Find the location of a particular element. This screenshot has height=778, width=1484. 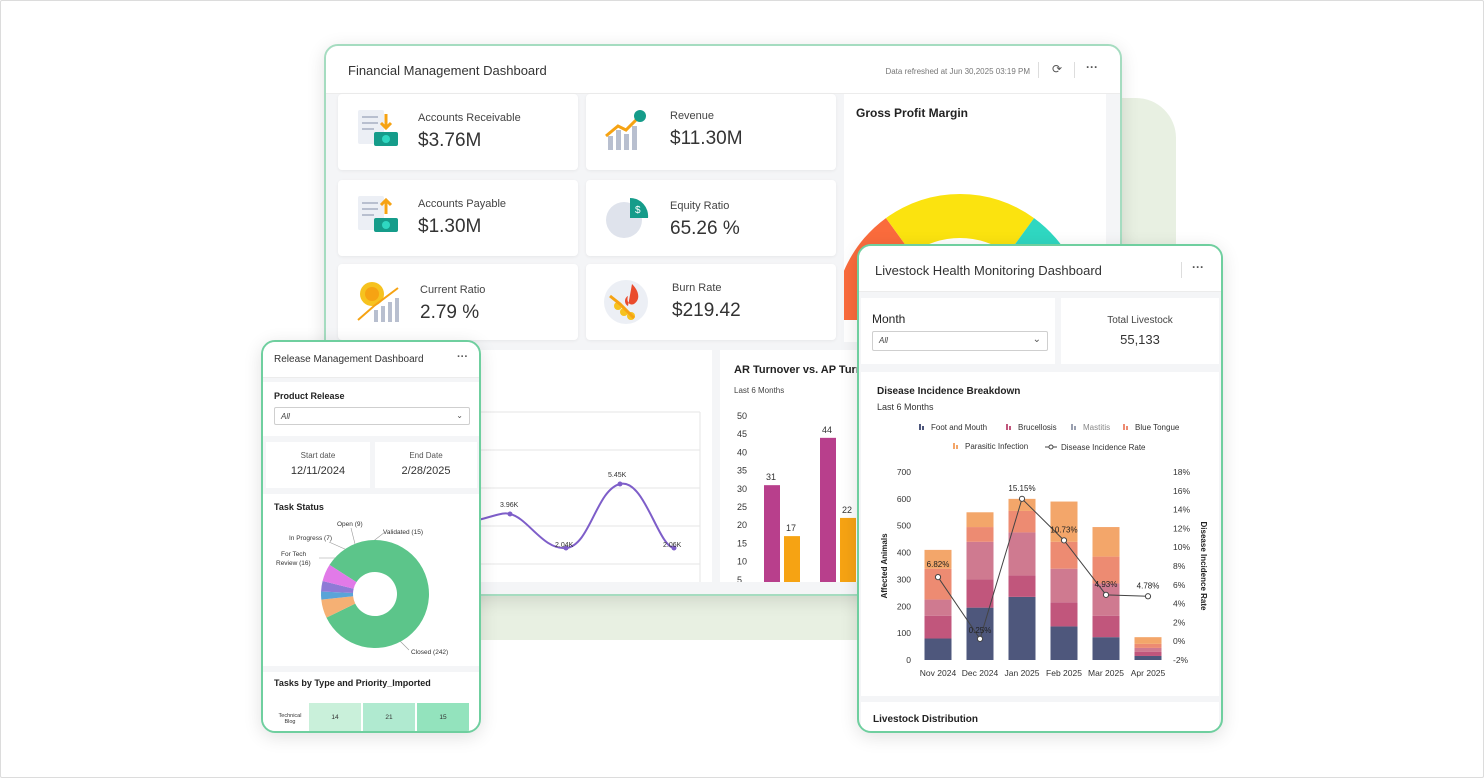

incidence-rate-line is located at coordinates (1043, 568).